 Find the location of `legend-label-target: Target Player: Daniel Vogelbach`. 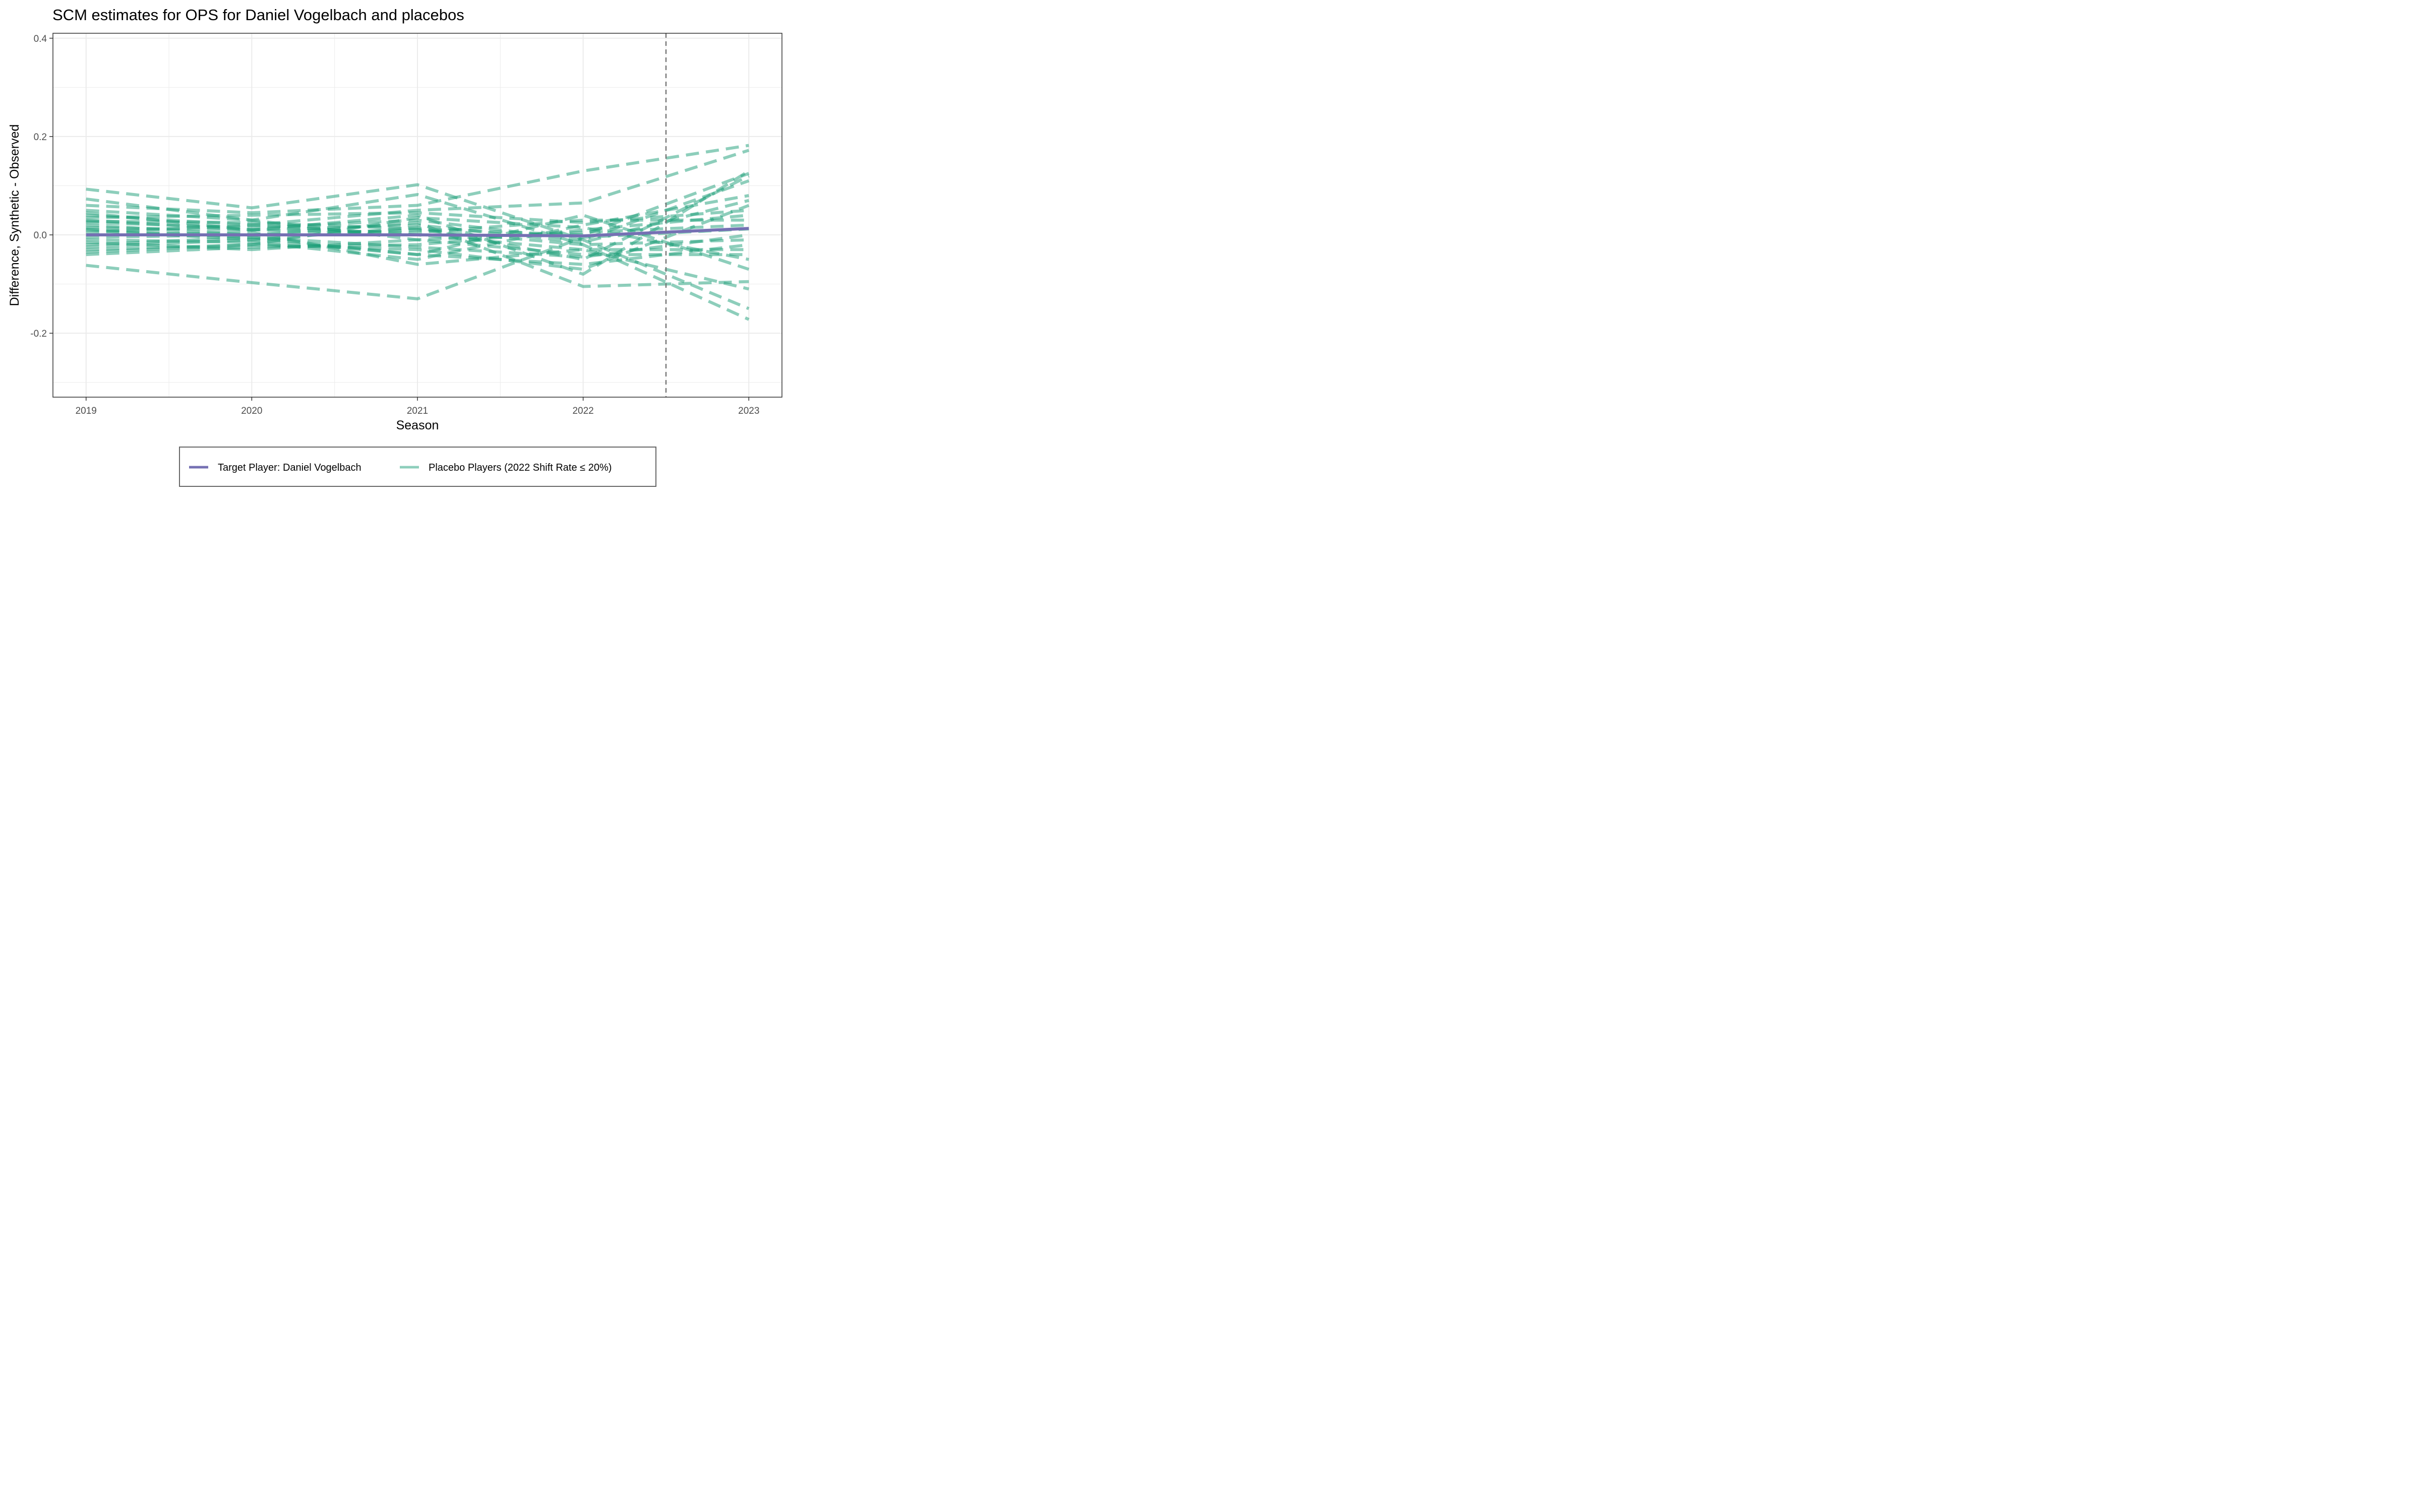

legend-label-target: Target Player: Daniel Vogelbach is located at coordinates (289, 467).